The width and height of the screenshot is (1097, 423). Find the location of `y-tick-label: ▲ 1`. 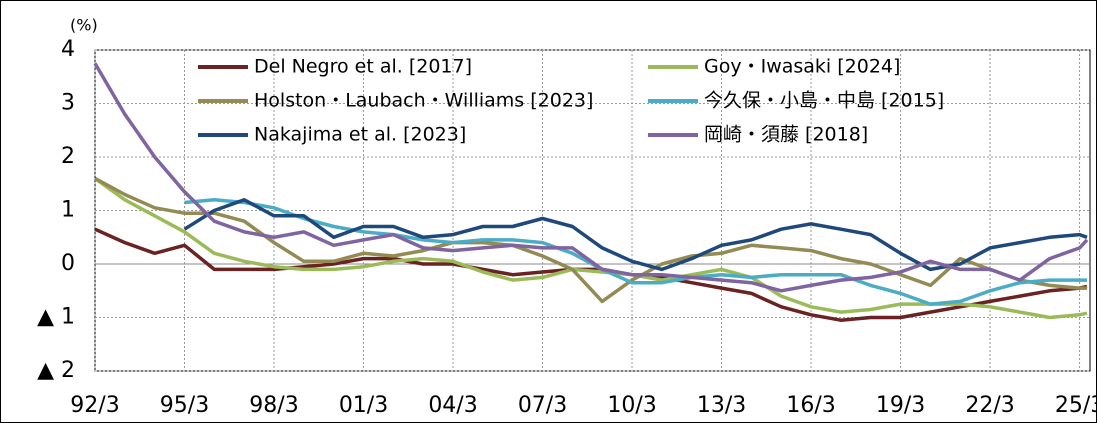

y-tick-label: ▲ 1 is located at coordinates (56, 317).